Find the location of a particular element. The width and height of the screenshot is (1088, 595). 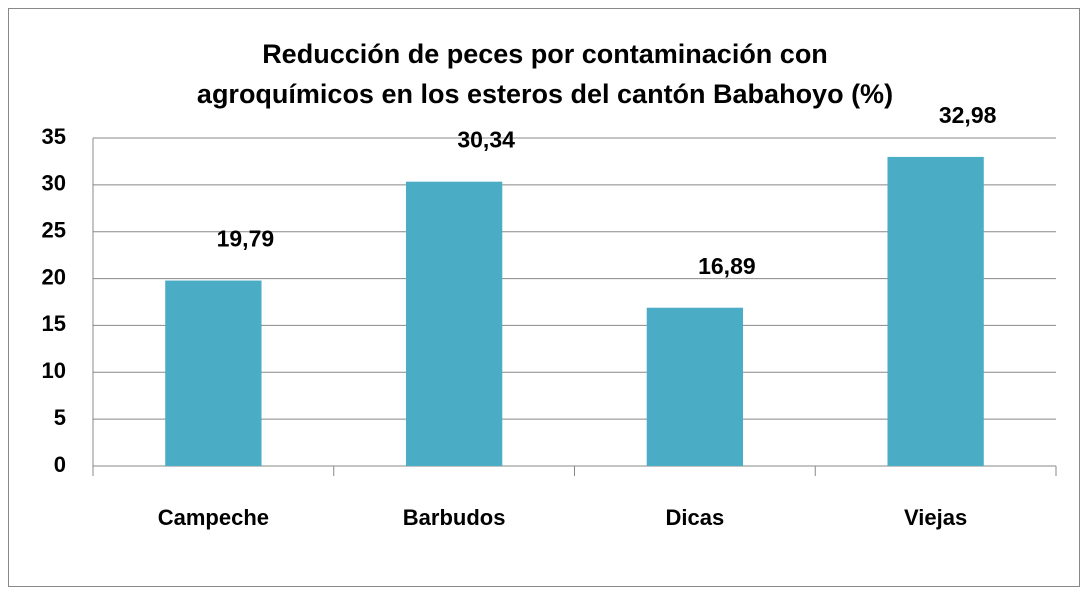

x-tick-label: Dicas is located at coordinates (695, 517).